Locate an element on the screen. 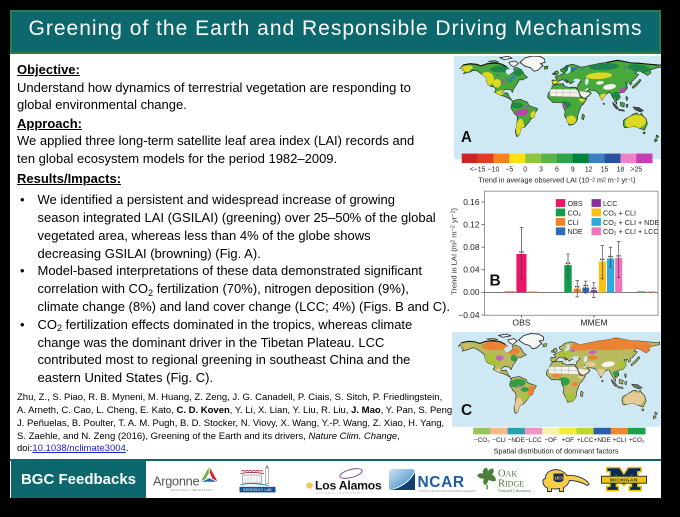 Image resolution: width=680 pixels, height=517 pixels. svg-text: CO₂ + CLI + NDE is located at coordinates (631, 222).